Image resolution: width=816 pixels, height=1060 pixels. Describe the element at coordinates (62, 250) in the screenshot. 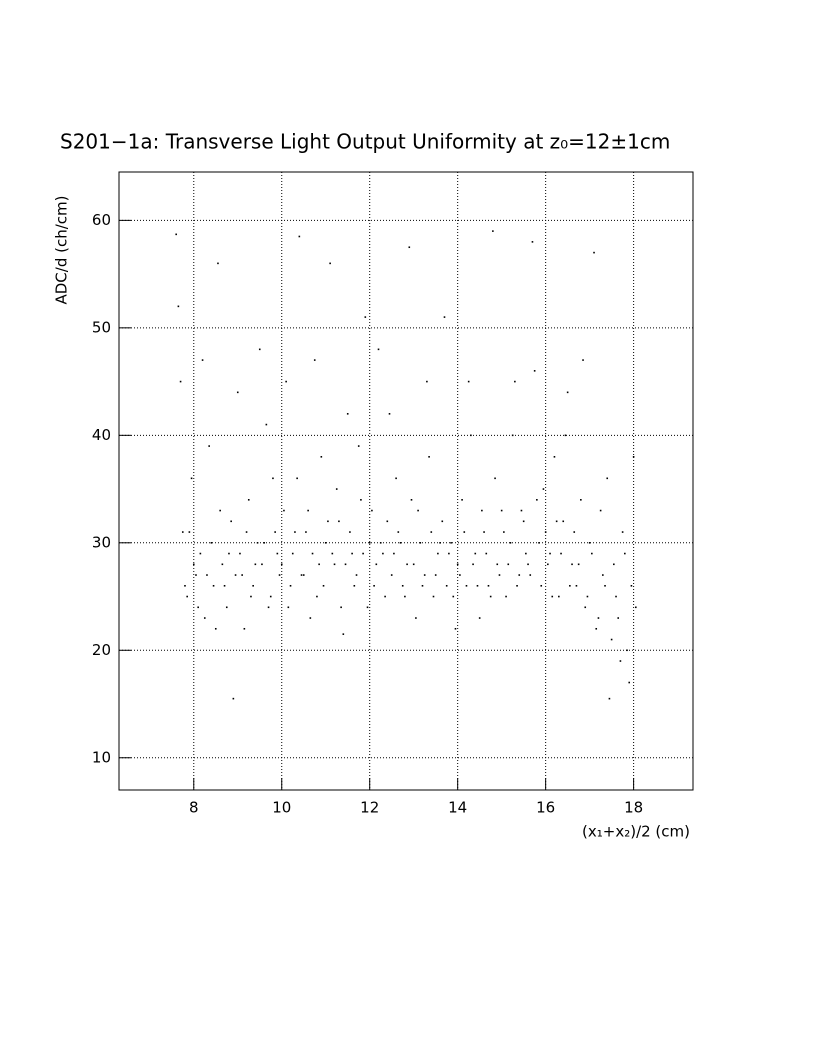

I see `y-axis-label: ADC/d (ch/cm)` at that location.